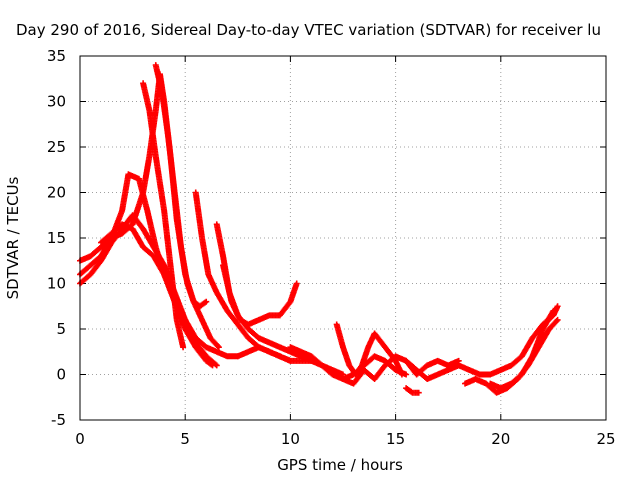 This screenshot has height=480, width=640. What do you see at coordinates (56, 102) in the screenshot?
I see `y-tick-label: 30` at bounding box center [56, 102].